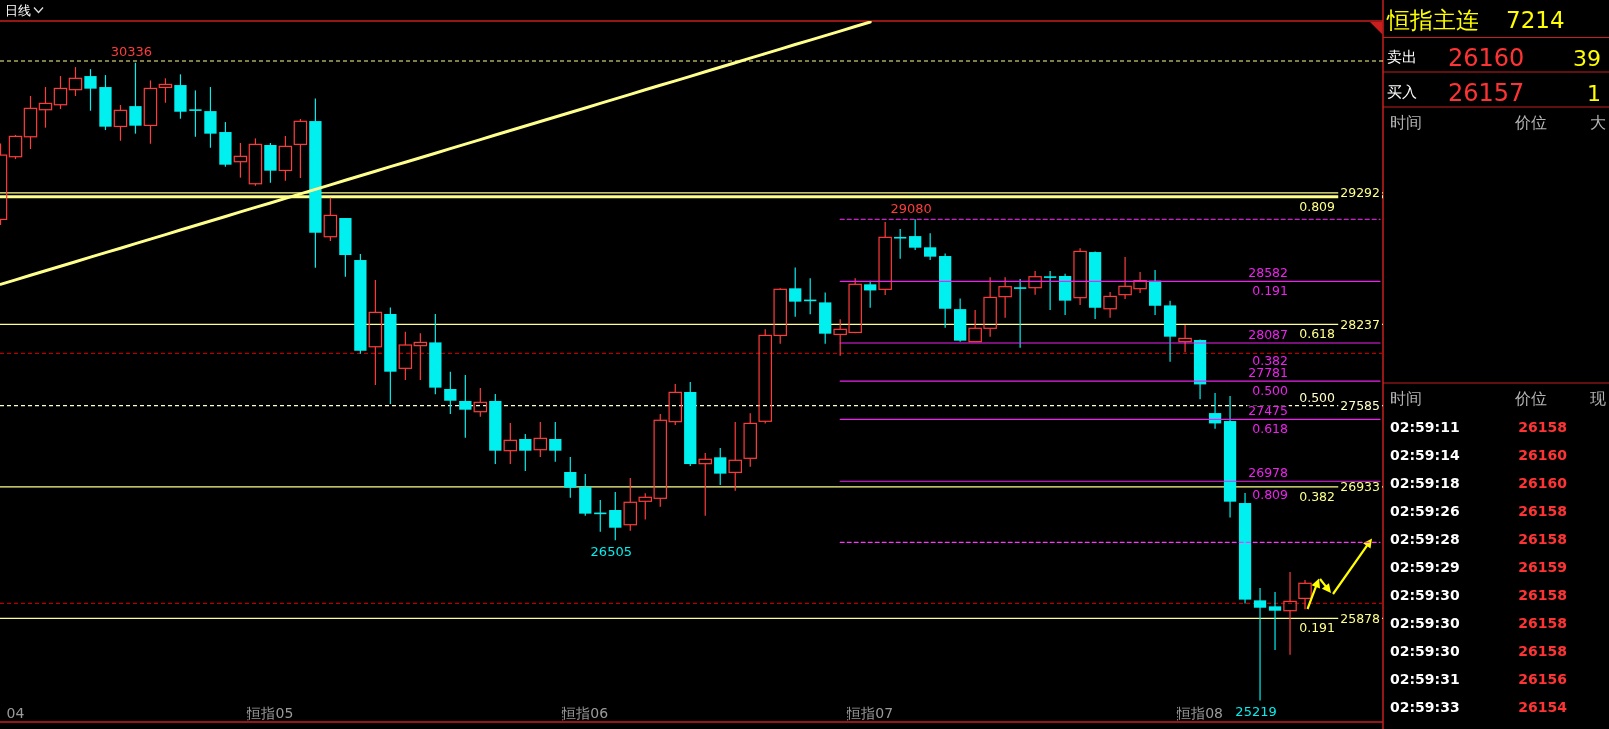  Describe the element at coordinates (1478, 566) in the screenshot. I see `text: 02:59:29 26159` at that location.